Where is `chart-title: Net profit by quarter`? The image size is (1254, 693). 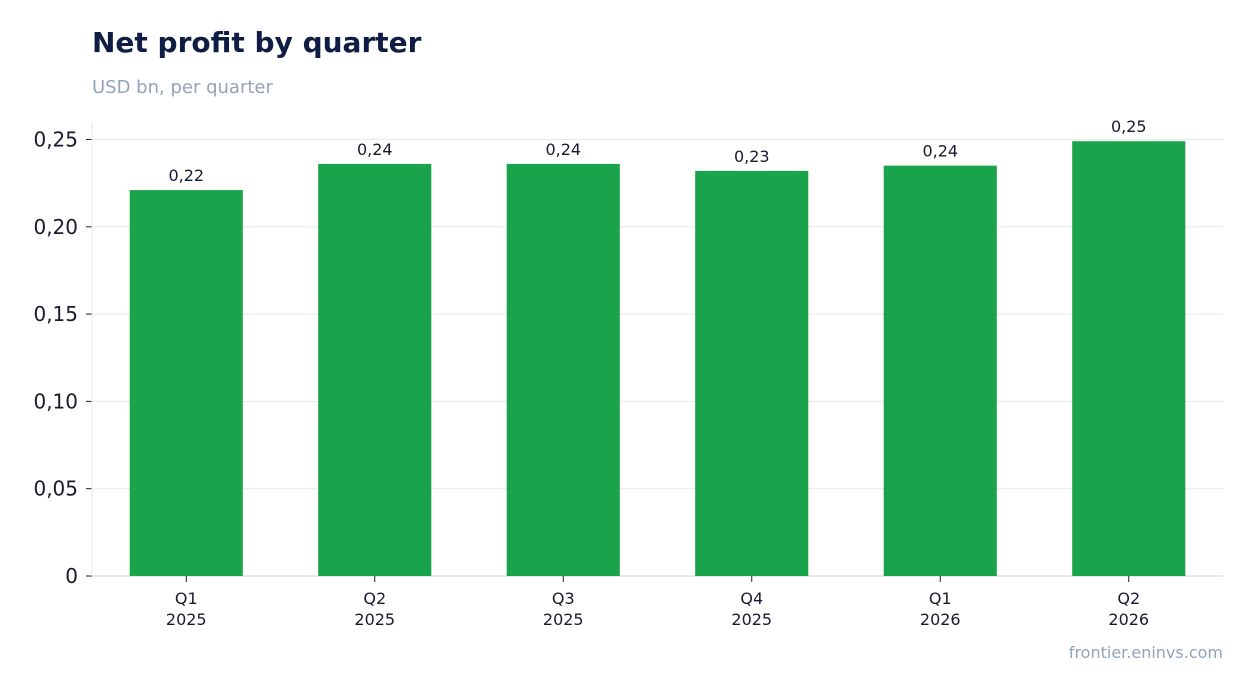
chart-title: Net profit by quarter is located at coordinates (257, 42).